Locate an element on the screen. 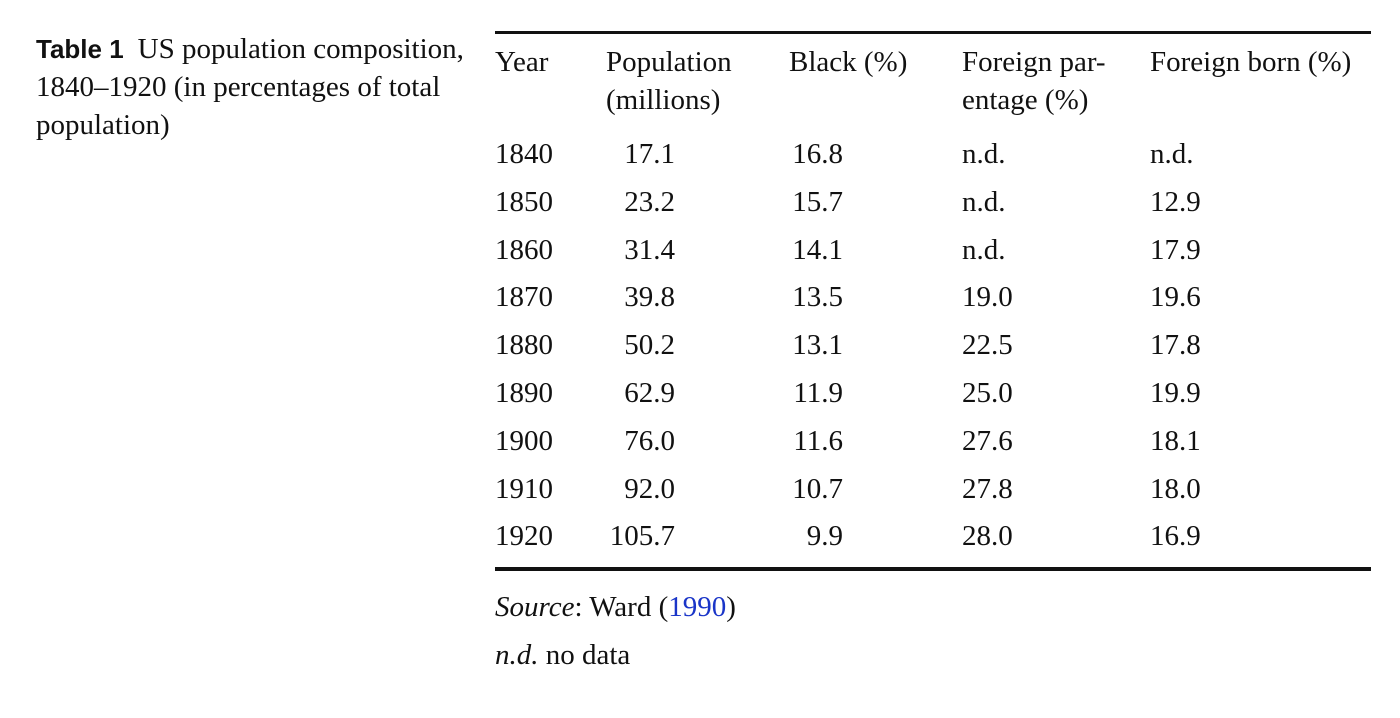 This screenshot has height=718, width=1400. source-label: Source is located at coordinates (535, 607).